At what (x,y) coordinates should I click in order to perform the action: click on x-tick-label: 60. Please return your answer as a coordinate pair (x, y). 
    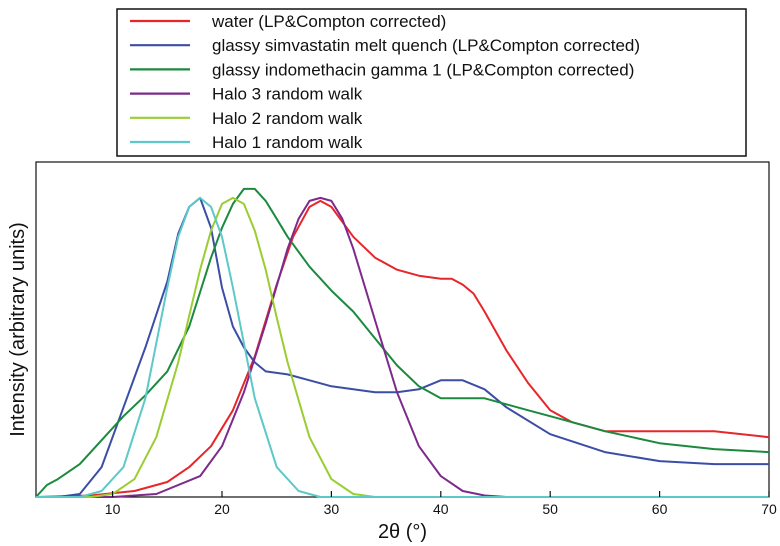
    Looking at the image, I should click on (660, 509).